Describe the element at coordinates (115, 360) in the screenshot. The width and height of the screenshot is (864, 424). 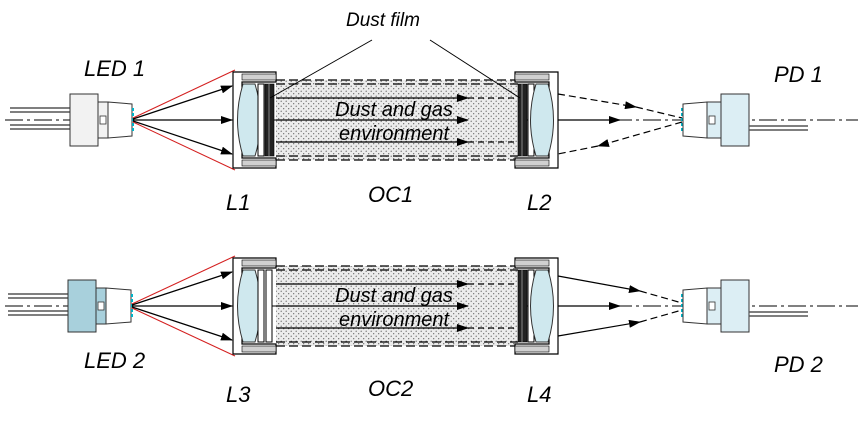
I see `label-led2: LED 2` at that location.